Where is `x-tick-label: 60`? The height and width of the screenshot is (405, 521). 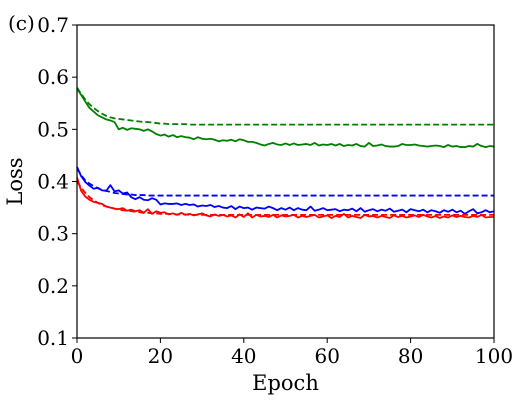
x-tick-label: 60 is located at coordinates (326, 356).